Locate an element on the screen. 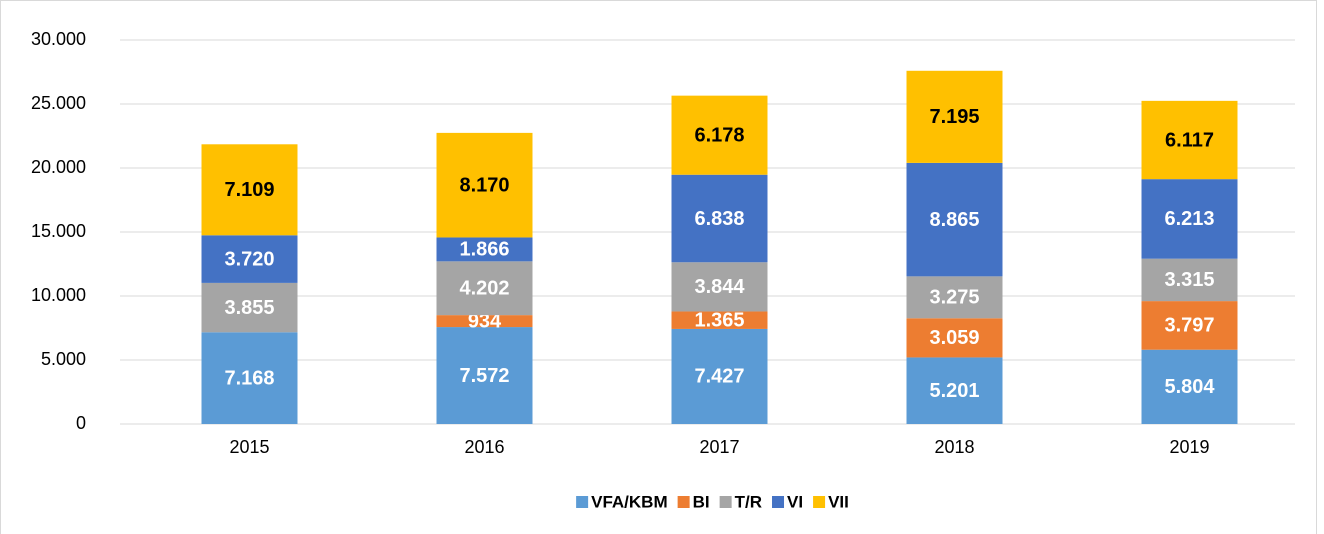 The width and height of the screenshot is (1324, 534). legend: VFA/KBM BI T/R VI VII is located at coordinates (712, 501).